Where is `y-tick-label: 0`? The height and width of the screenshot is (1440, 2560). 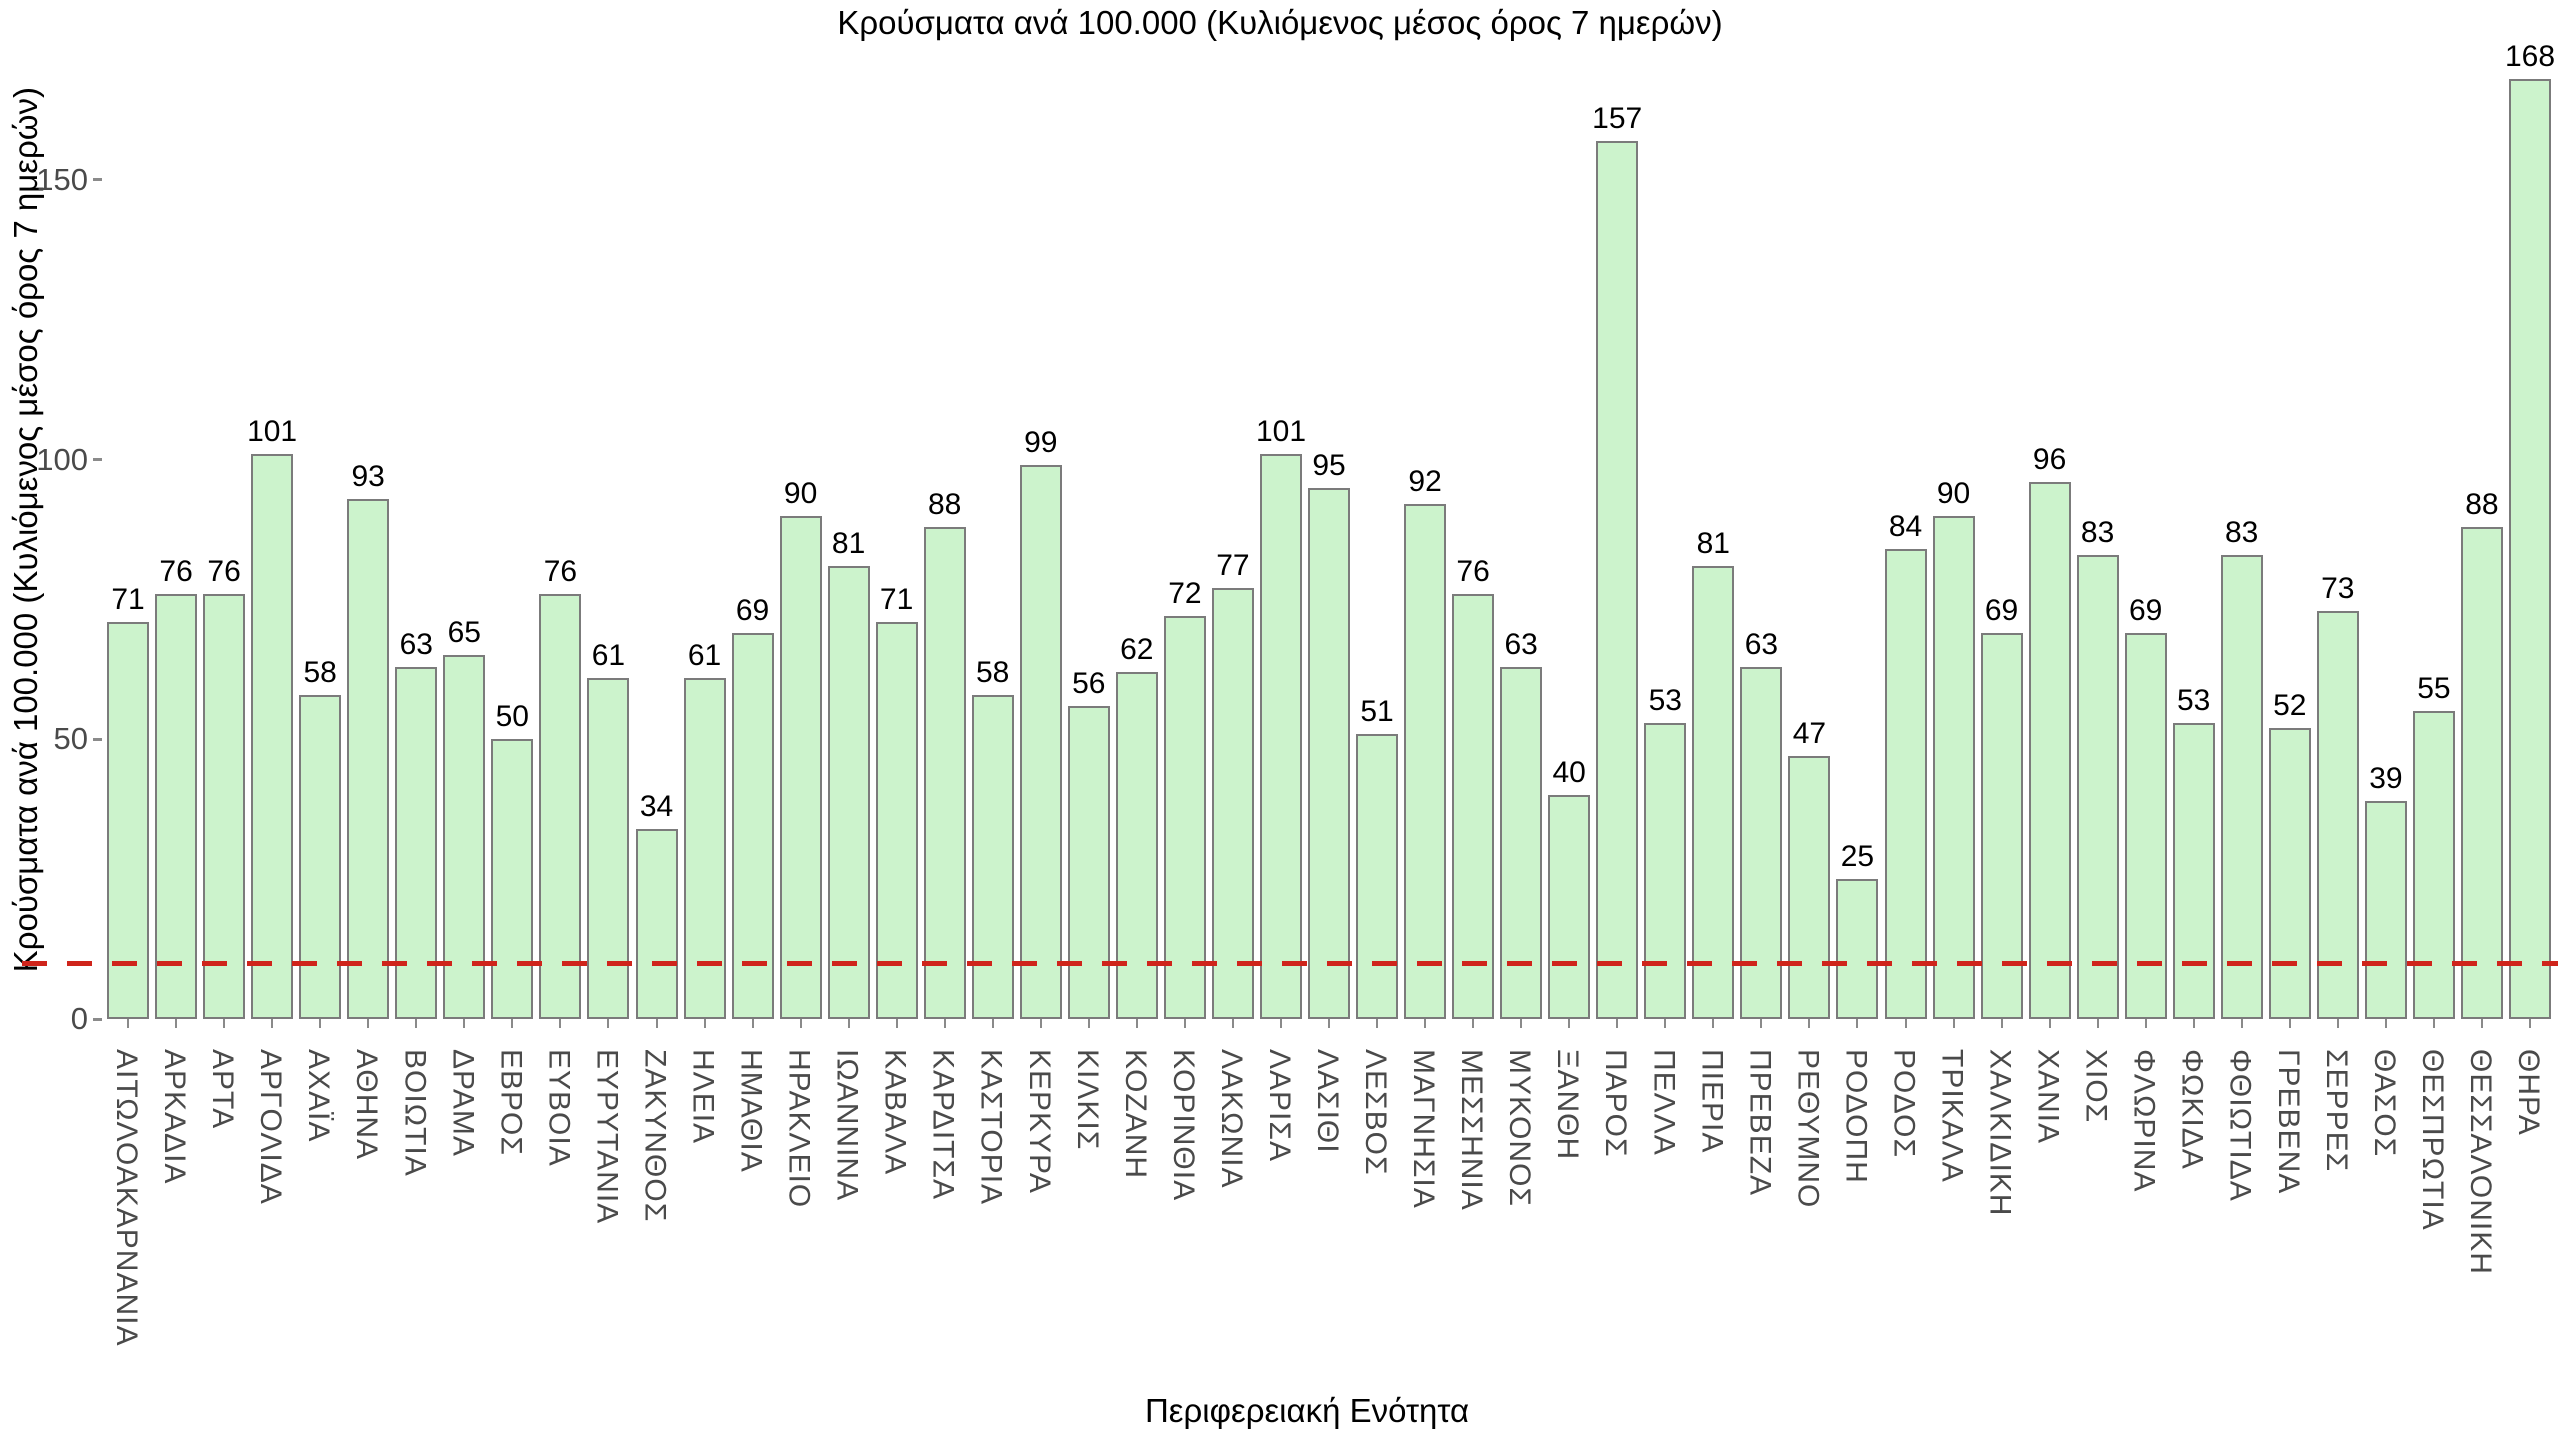
y-tick-label: 0 is located at coordinates (79, 1018).